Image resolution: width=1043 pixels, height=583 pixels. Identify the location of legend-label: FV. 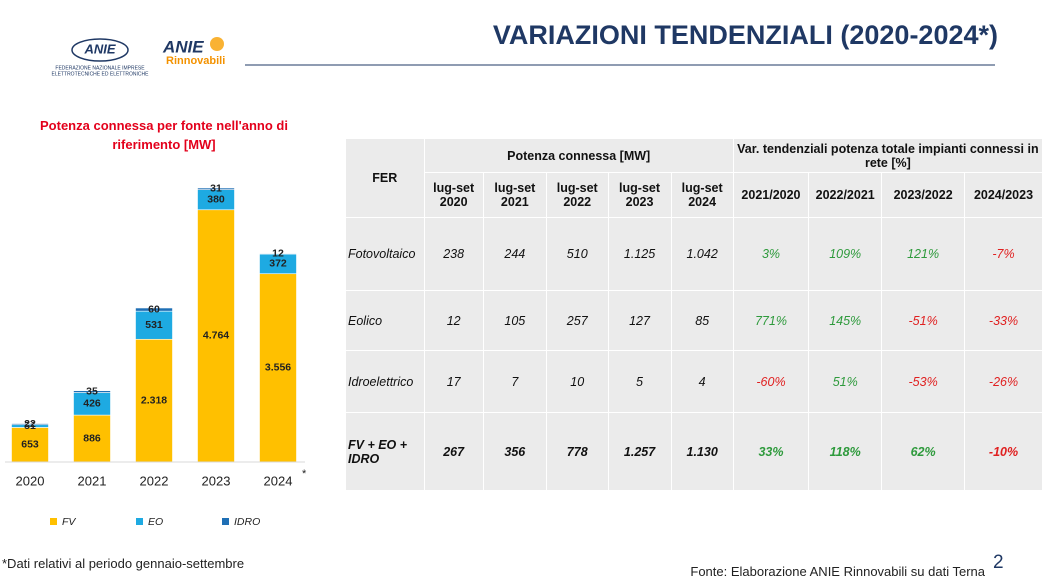
(69, 522).